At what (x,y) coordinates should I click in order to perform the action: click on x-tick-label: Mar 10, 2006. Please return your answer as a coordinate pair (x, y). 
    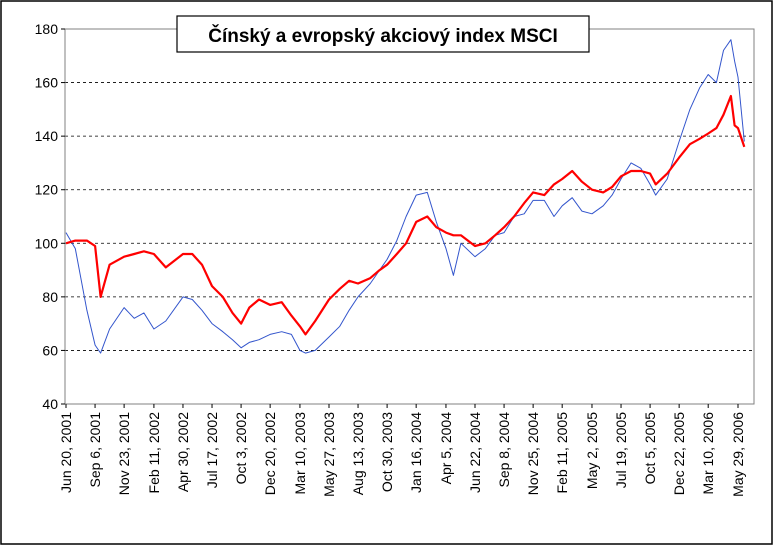
    Looking at the image, I should click on (708, 453).